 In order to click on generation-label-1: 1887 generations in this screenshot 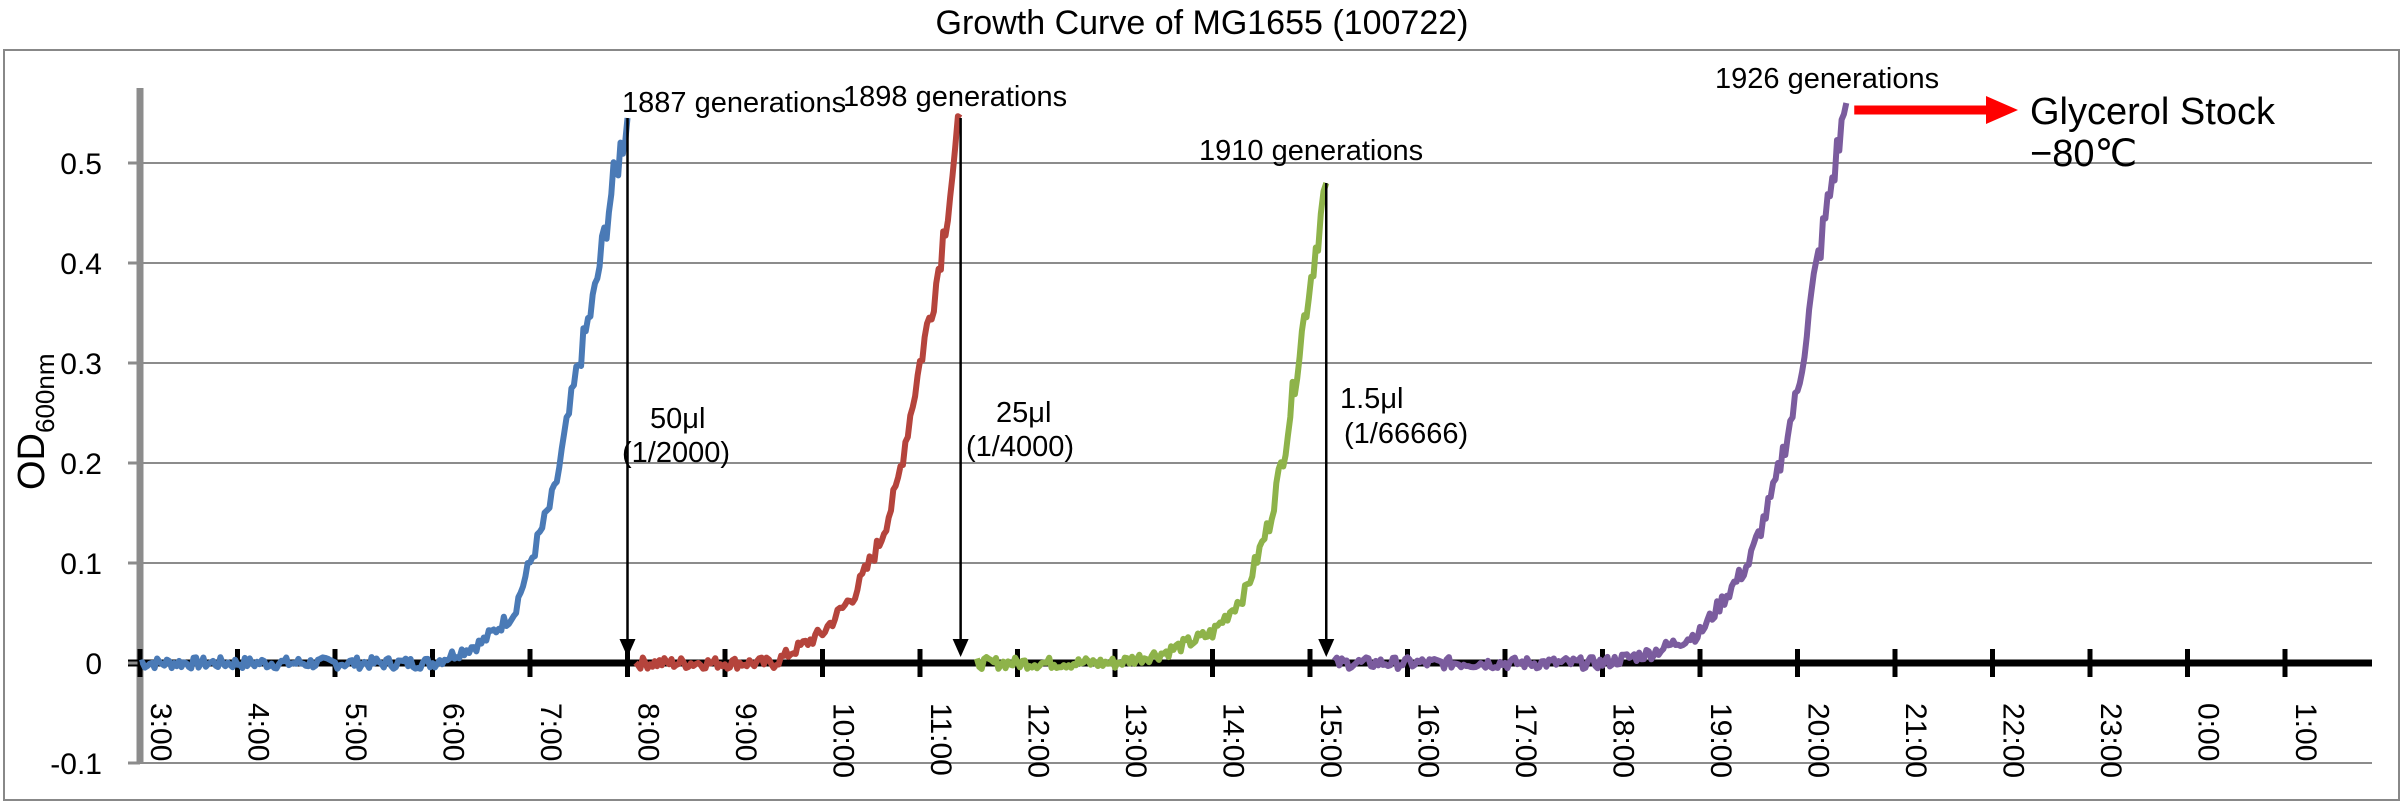, I will do `click(734, 103)`.